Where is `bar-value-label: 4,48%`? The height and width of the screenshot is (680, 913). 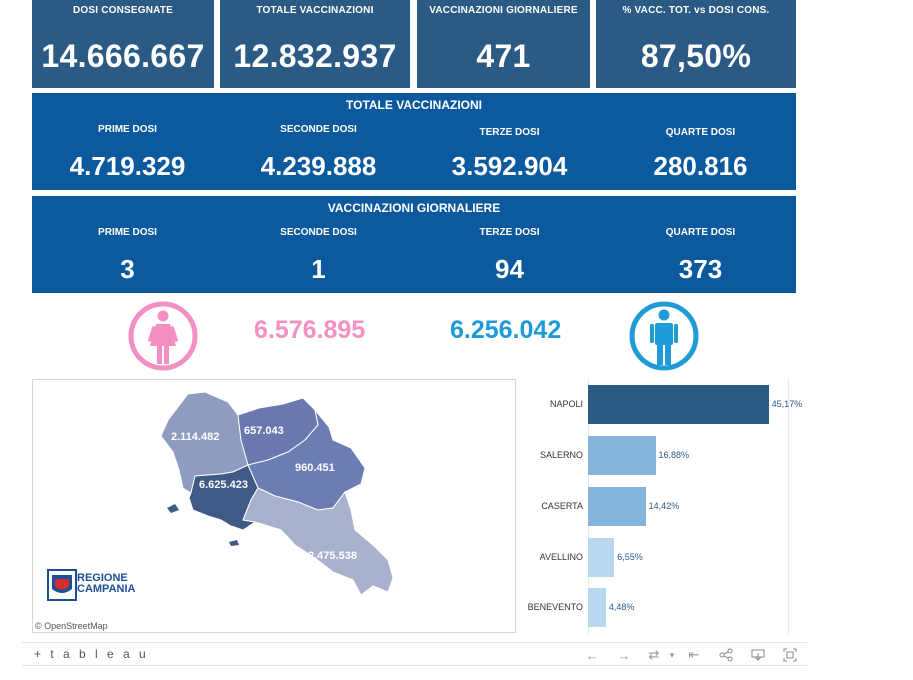
bar-value-label: 4,48% is located at coordinates (621, 607).